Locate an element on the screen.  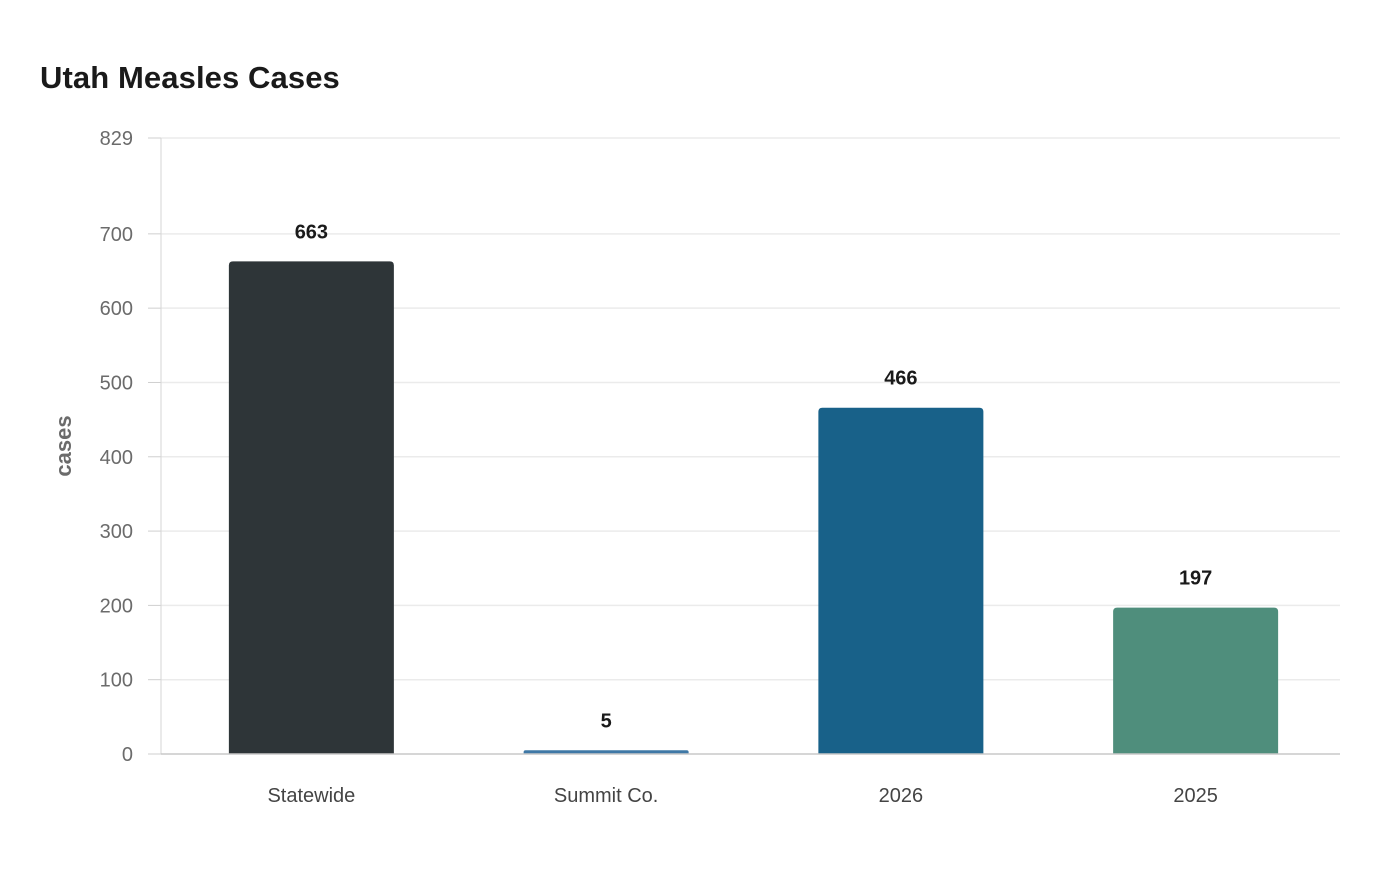
x-axis-categories: Statewide Summit Co. 2026 2025 is located at coordinates (742, 796).